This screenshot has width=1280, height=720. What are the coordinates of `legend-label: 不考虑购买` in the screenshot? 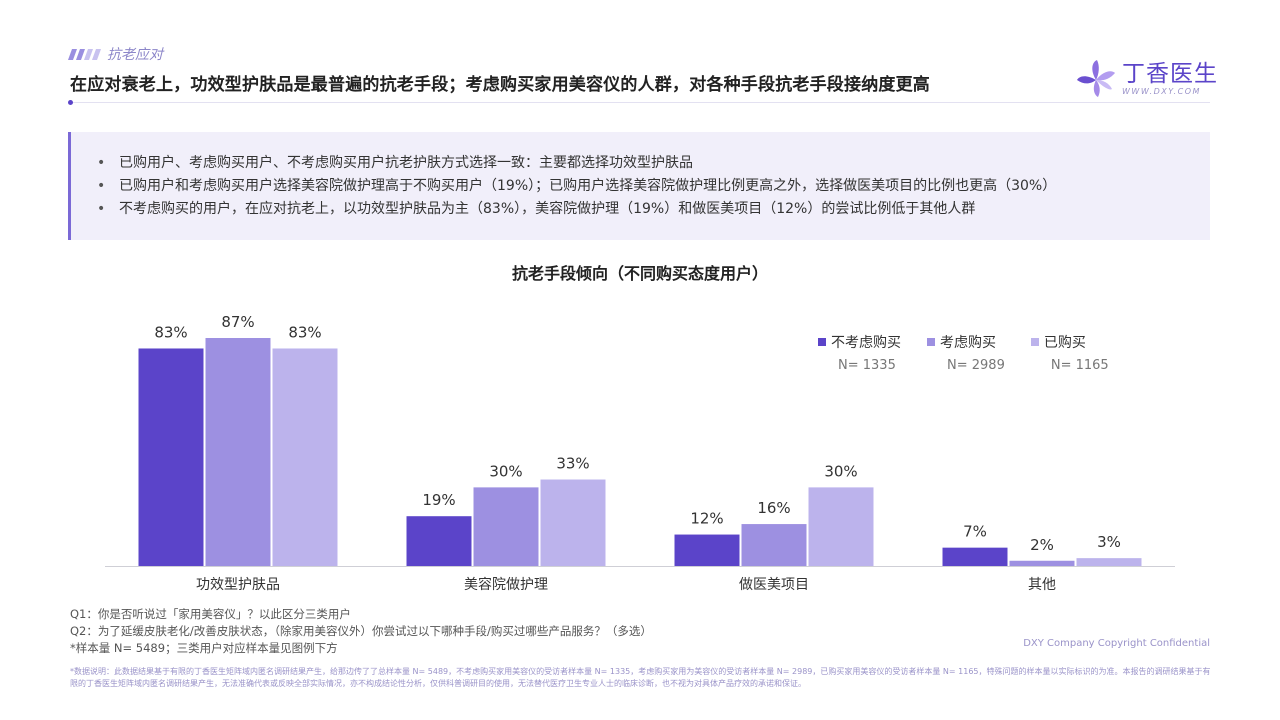 It's located at (866, 343).